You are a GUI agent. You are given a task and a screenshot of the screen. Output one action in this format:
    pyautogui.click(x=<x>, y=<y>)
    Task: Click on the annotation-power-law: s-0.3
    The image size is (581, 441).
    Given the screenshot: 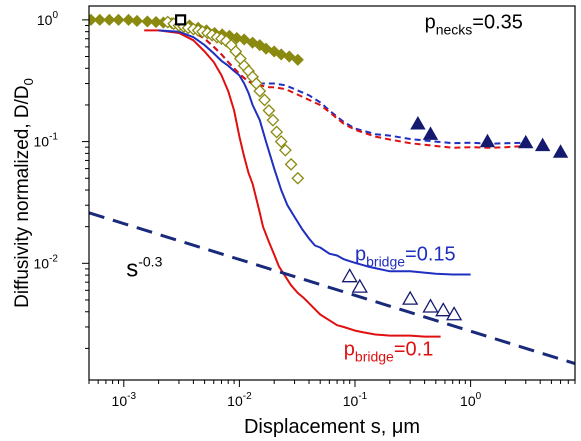 What is the action you would take?
    pyautogui.click(x=144, y=267)
    